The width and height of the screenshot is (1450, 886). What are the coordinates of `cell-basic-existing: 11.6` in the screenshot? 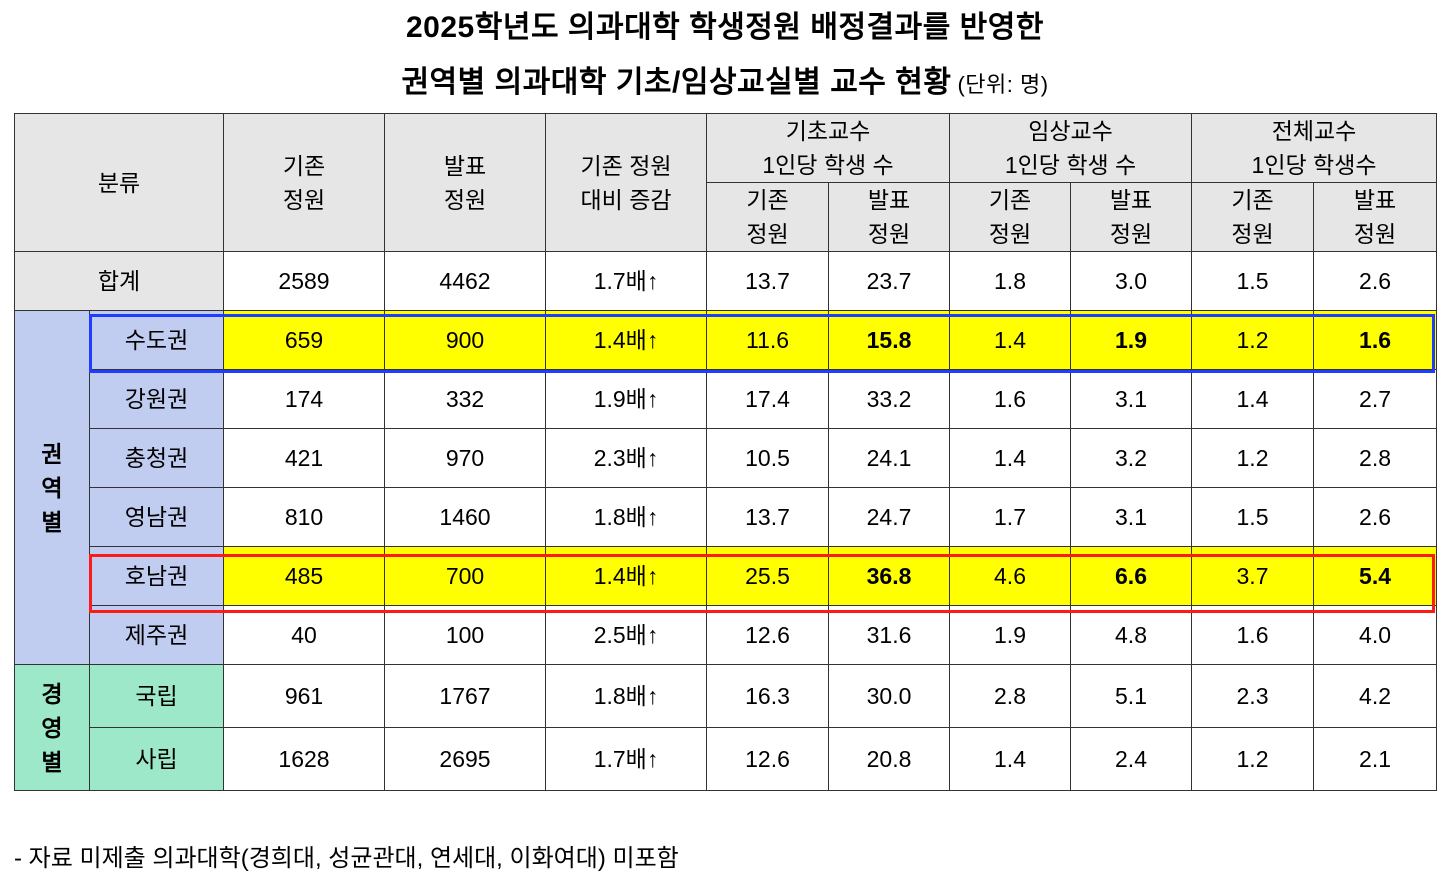 It's located at (768, 340).